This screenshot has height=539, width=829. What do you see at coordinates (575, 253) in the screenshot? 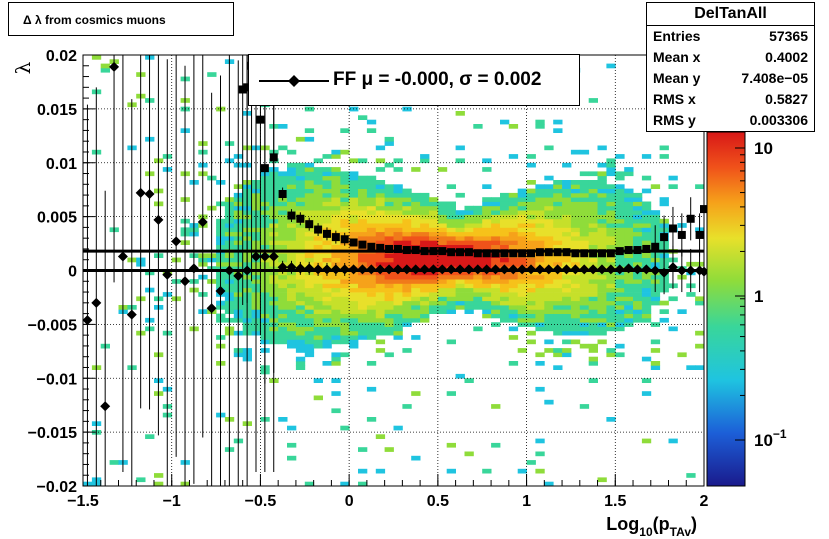
I see `data-point-square` at bounding box center [575, 253].